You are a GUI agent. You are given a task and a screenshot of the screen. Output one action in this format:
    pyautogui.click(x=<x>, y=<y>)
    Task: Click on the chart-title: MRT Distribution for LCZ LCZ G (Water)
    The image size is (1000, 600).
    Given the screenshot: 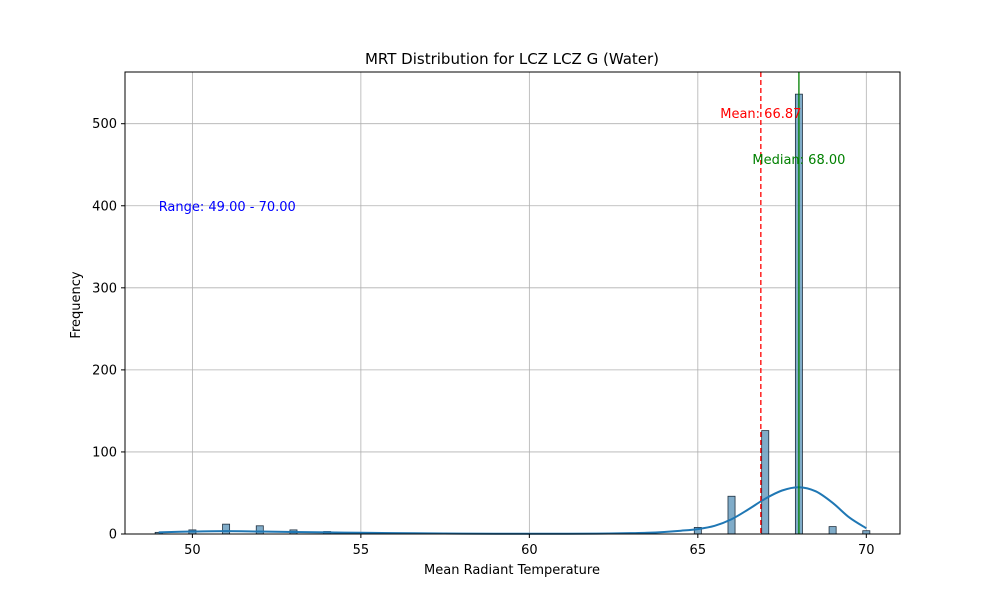 What is the action you would take?
    pyautogui.click(x=512, y=59)
    